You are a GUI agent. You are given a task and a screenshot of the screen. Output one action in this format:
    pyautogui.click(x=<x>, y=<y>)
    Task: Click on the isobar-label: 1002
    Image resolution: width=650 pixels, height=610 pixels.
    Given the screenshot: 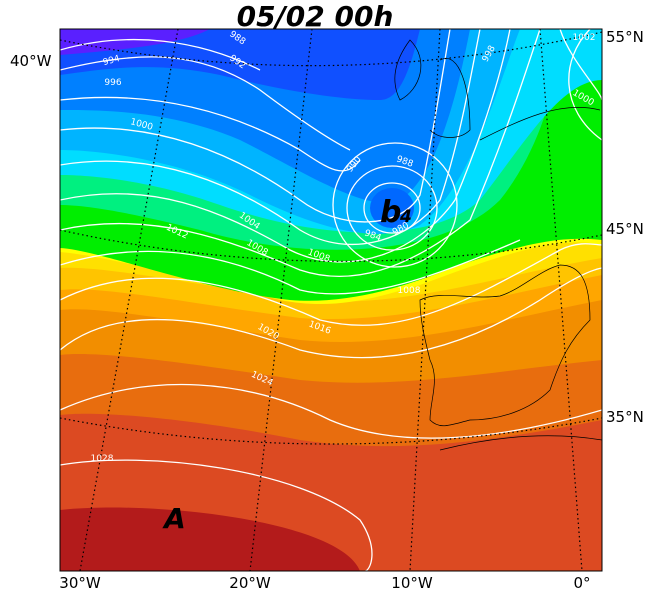 What is the action you would take?
    pyautogui.click(x=584, y=38)
    